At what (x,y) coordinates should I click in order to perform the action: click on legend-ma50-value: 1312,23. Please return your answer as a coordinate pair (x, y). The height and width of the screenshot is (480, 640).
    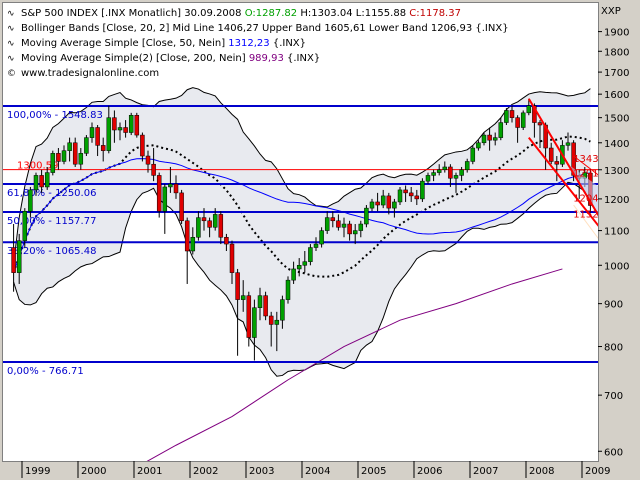
    Looking at the image, I should click on (249, 43).